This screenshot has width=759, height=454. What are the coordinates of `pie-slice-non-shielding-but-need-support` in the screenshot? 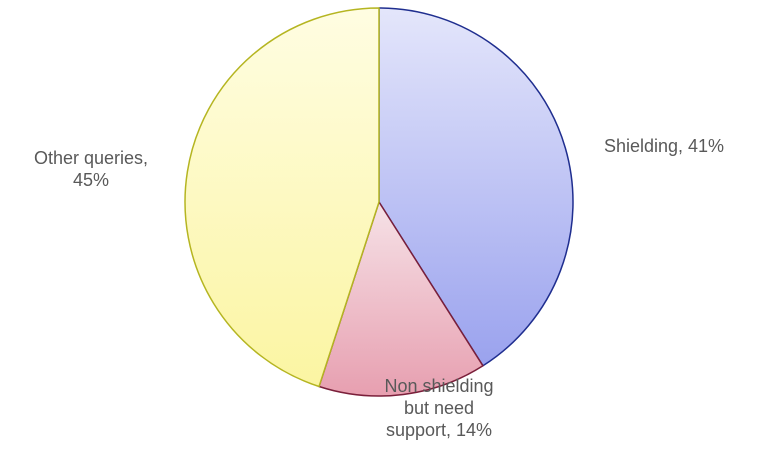 It's located at (401, 299).